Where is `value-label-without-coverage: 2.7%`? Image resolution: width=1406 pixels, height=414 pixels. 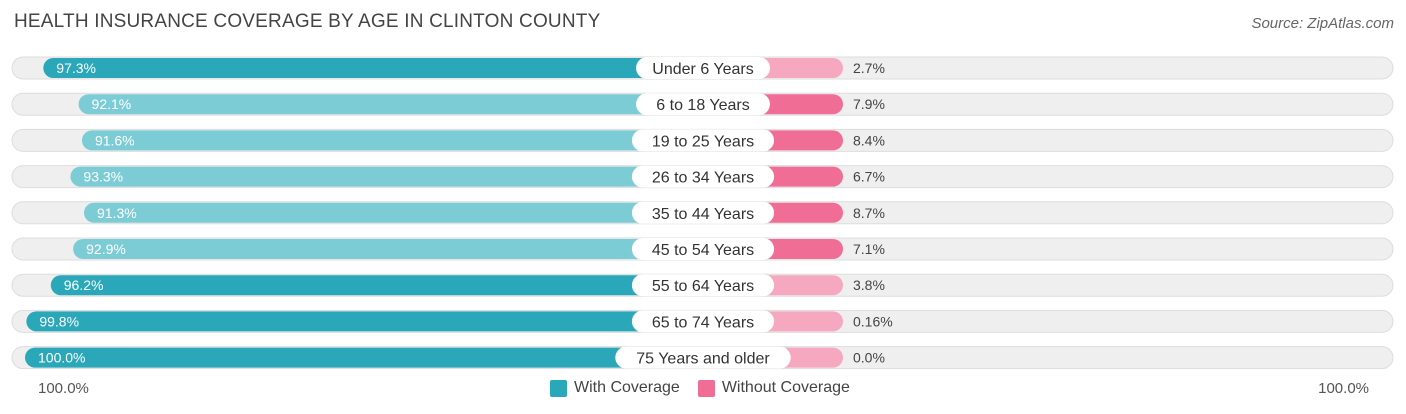 value-label-without-coverage: 2.7% is located at coordinates (869, 68).